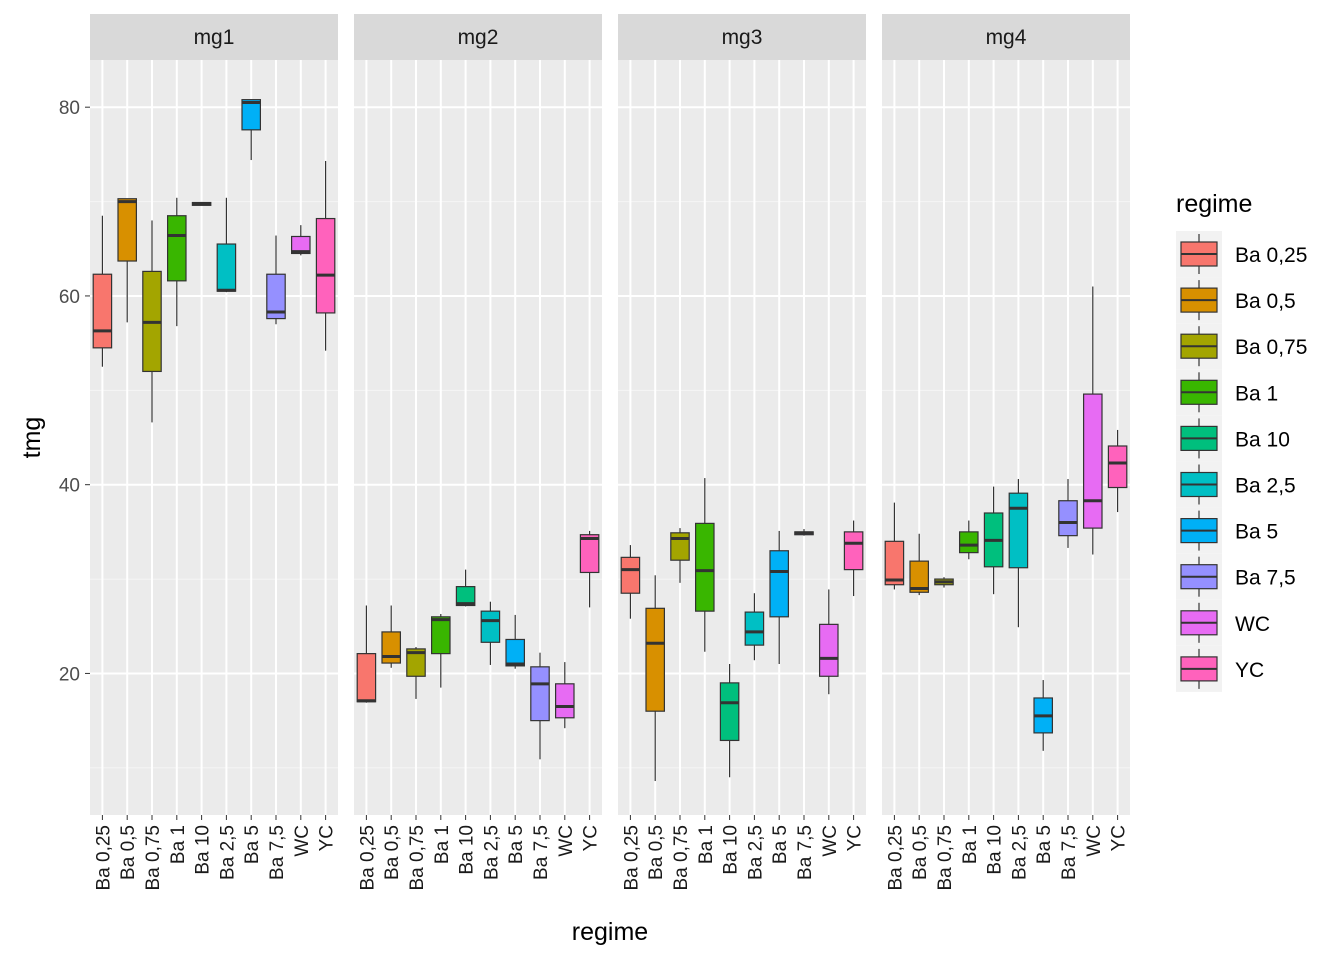  What do you see at coordinates (742, 37) in the screenshot?
I see `facet-strip-label: mg3` at bounding box center [742, 37].